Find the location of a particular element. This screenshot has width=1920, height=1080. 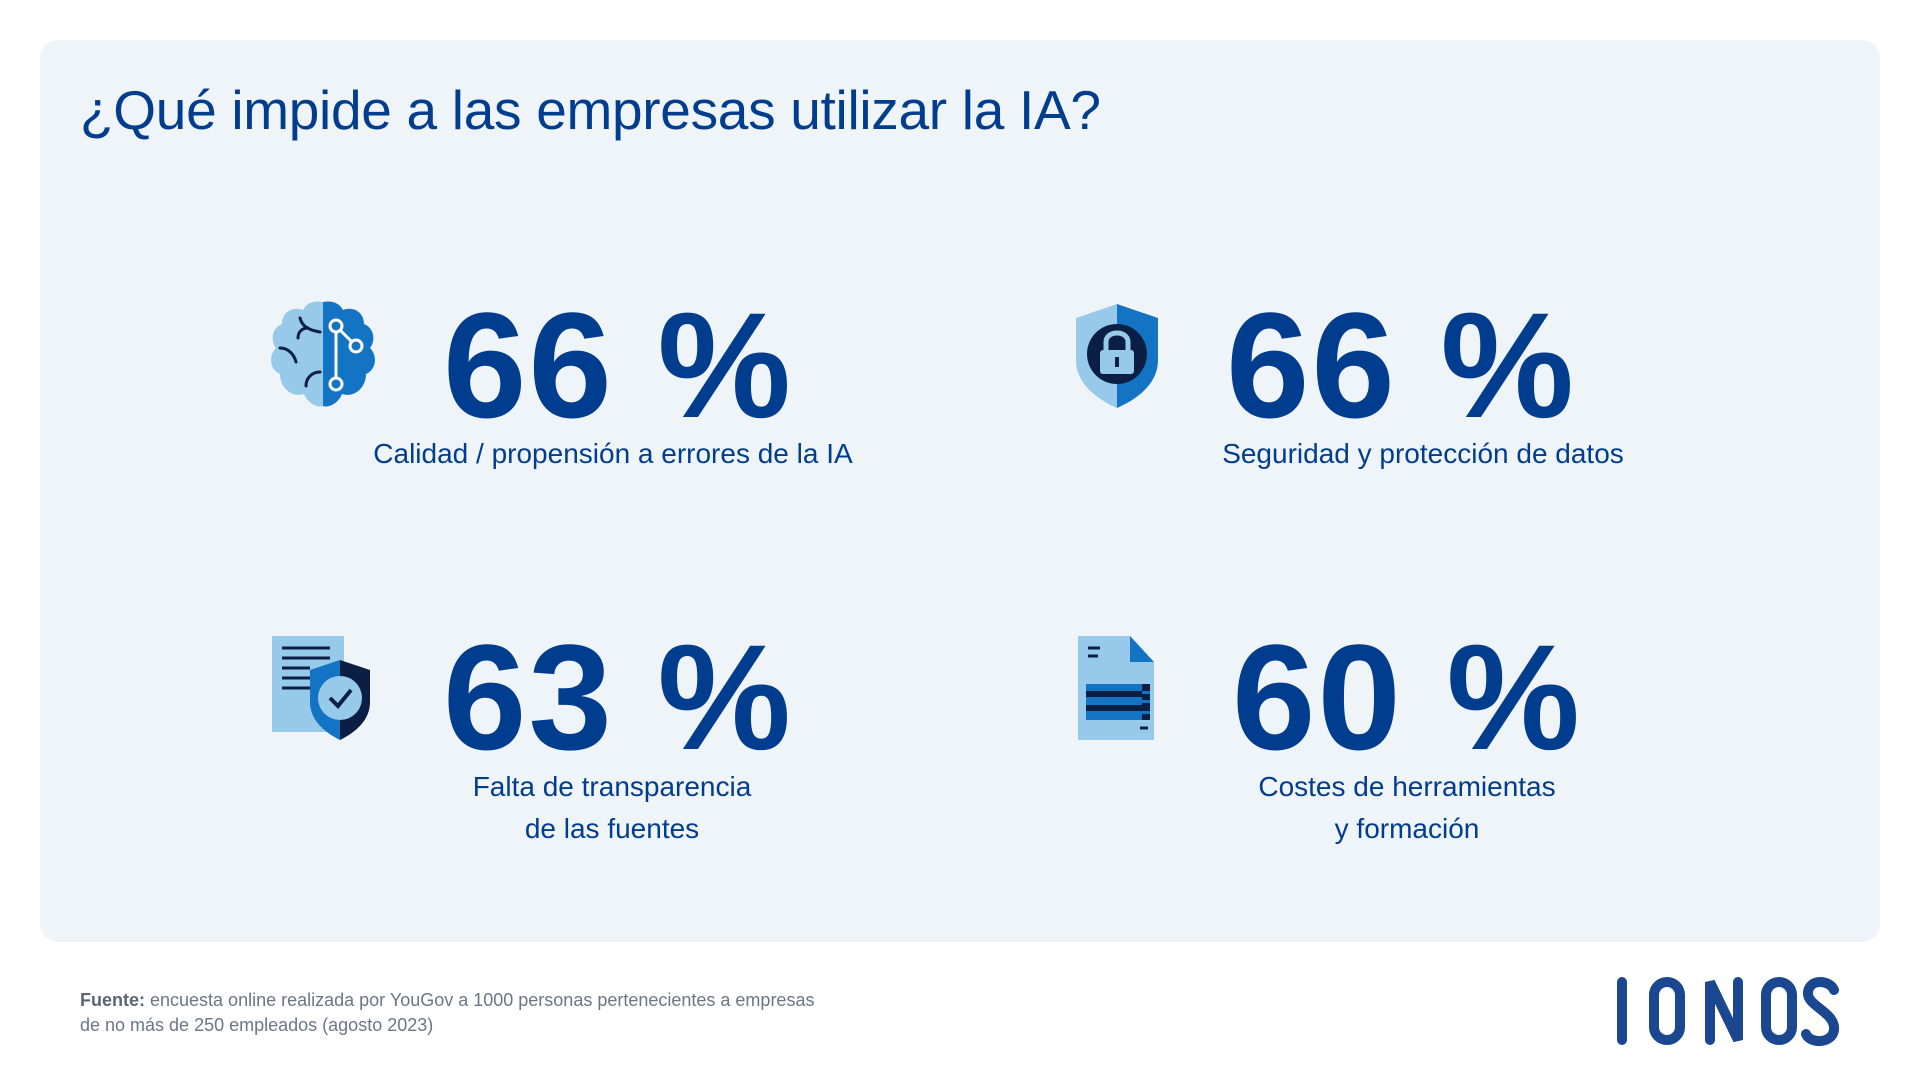

stat-label-costs: Costes de herramientas y formación is located at coordinates (1407, 808).